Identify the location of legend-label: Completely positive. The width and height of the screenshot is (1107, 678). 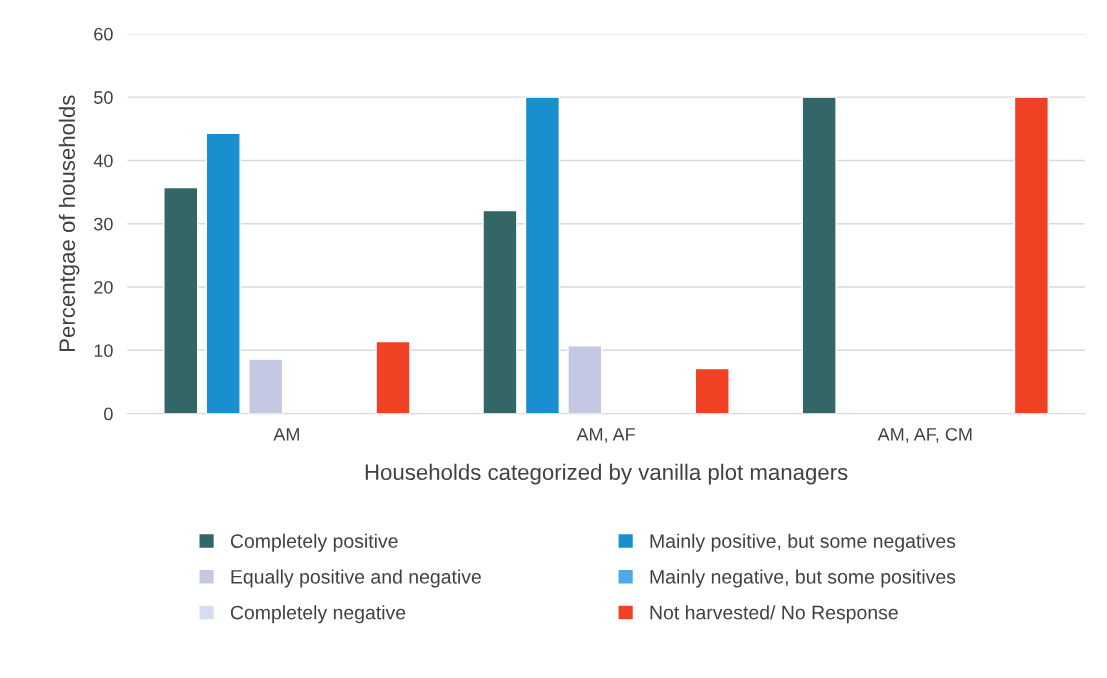
(314, 542).